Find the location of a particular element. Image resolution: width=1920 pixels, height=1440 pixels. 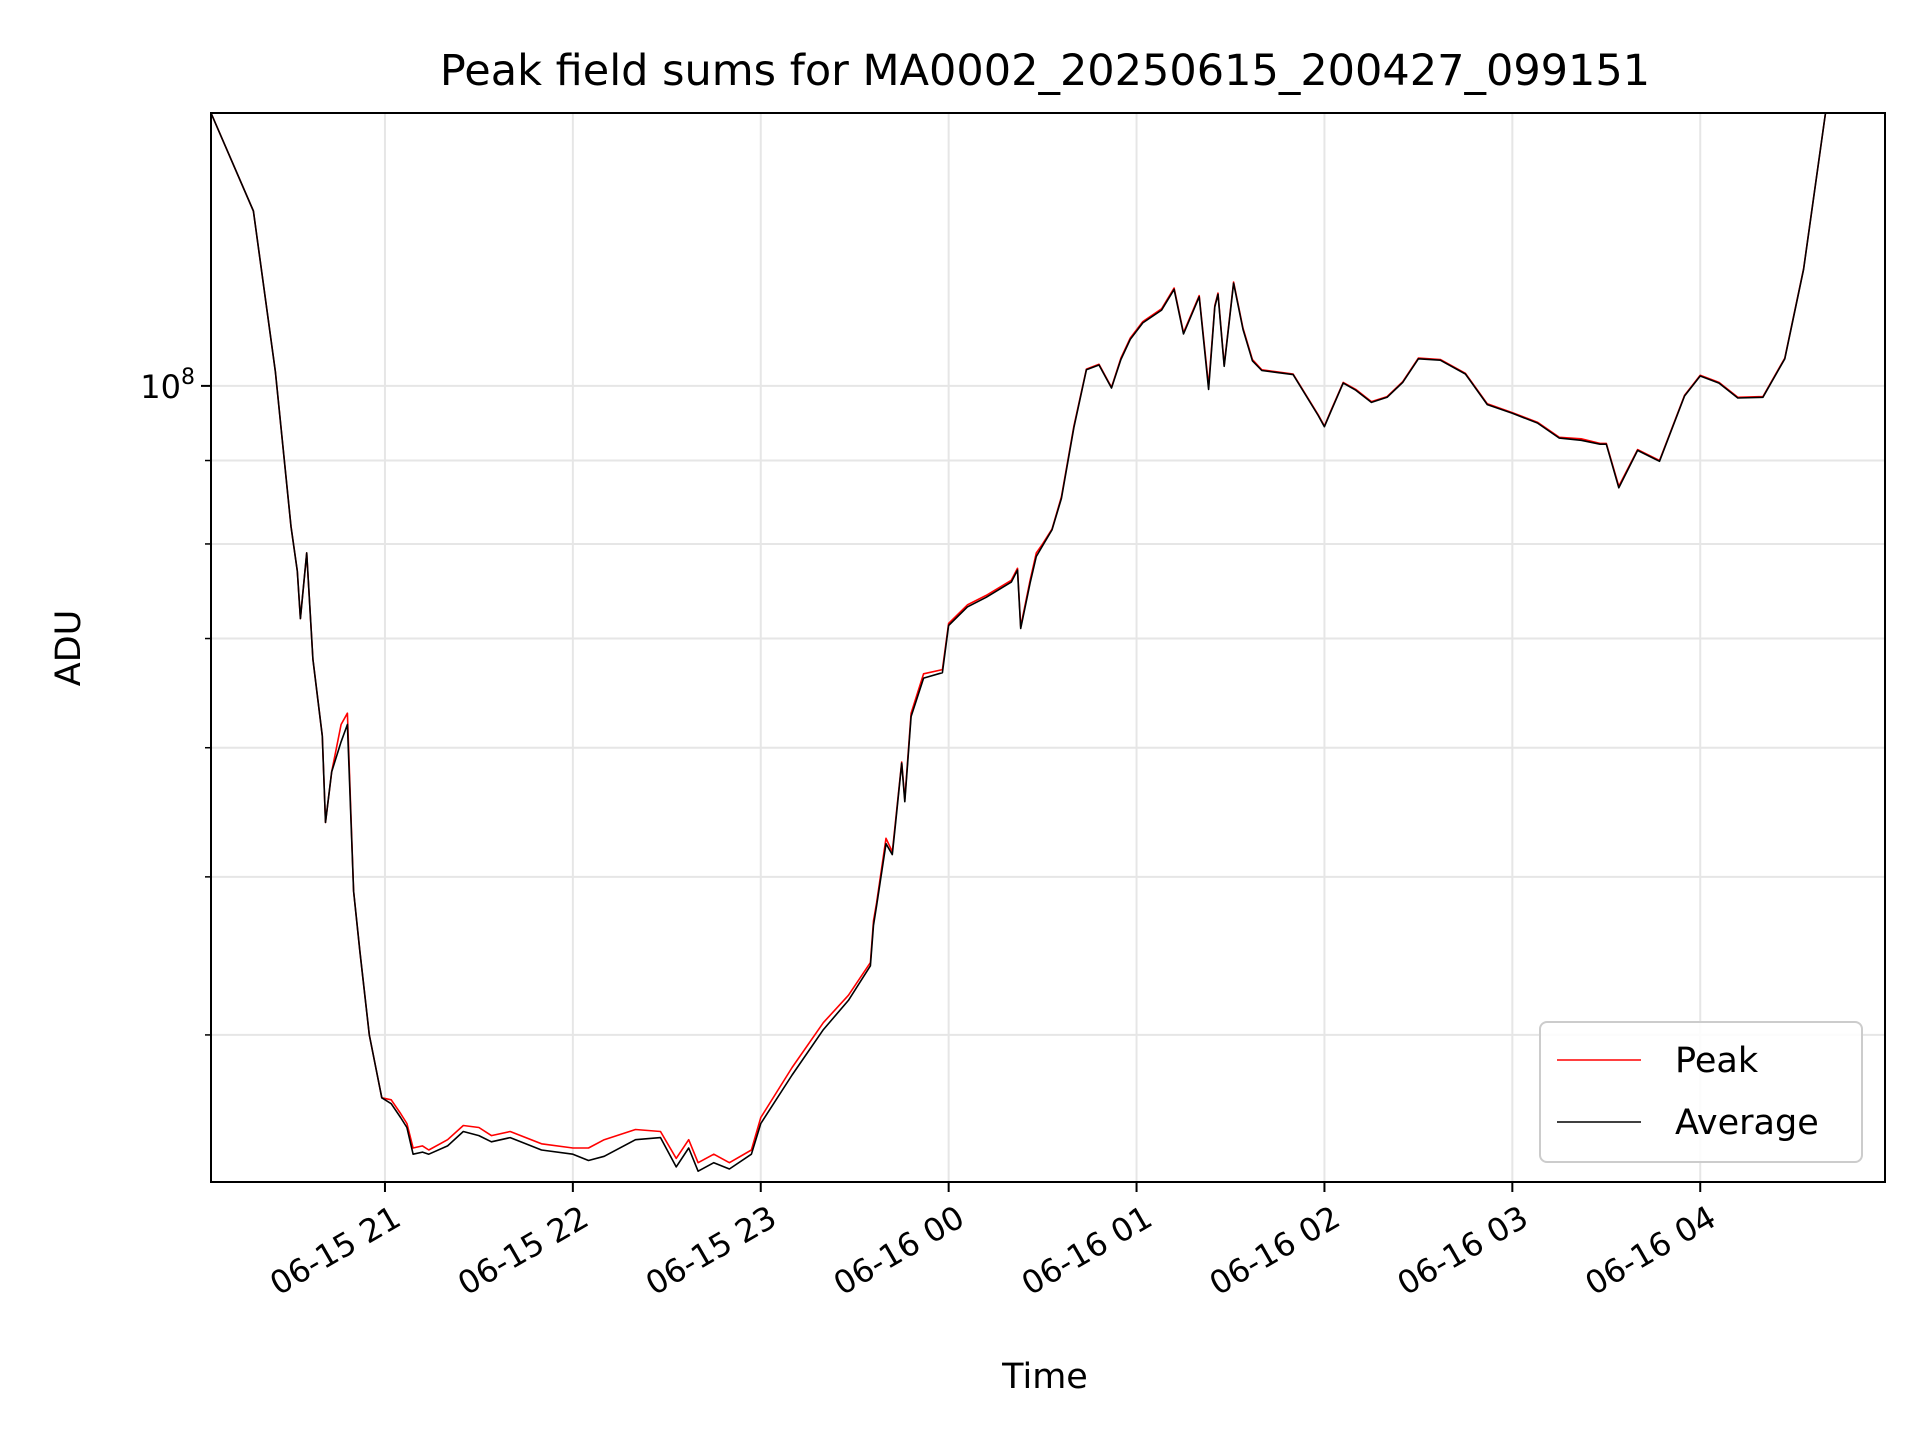

x-tick-label: 06-16 02 is located at coordinates (1275, 1250).